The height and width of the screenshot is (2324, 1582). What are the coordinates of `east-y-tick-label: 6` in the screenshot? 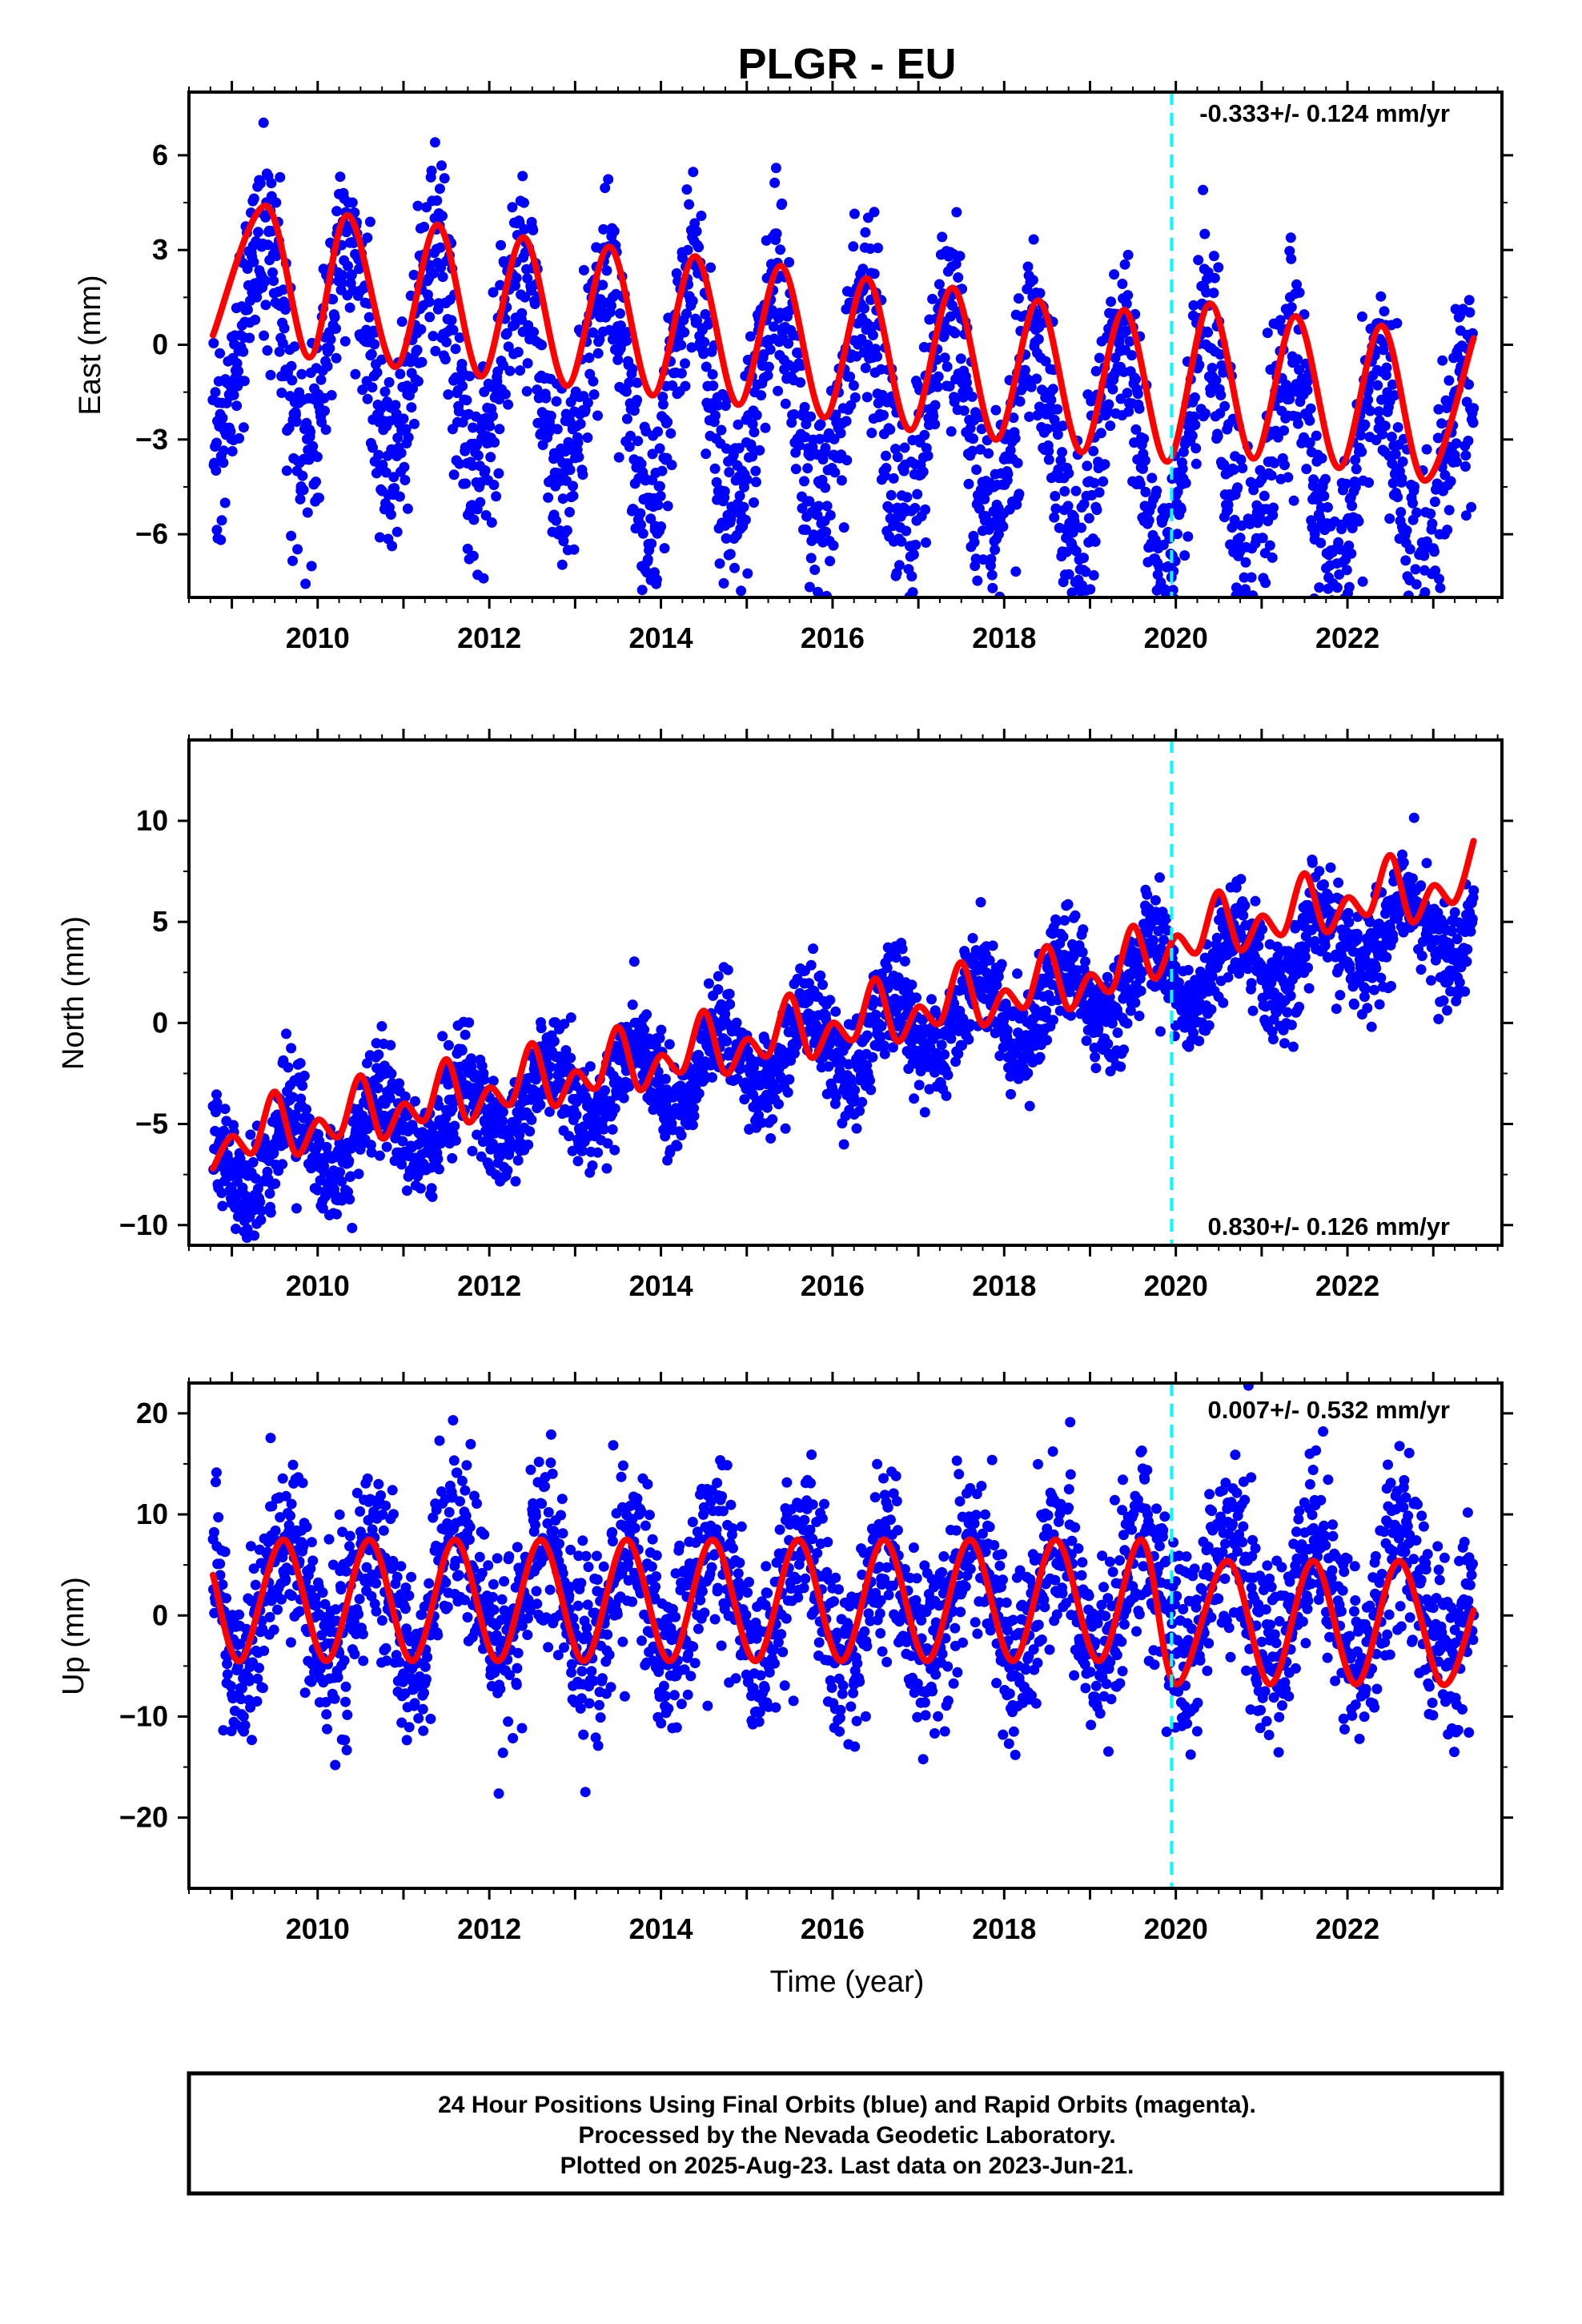 It's located at (160, 155).